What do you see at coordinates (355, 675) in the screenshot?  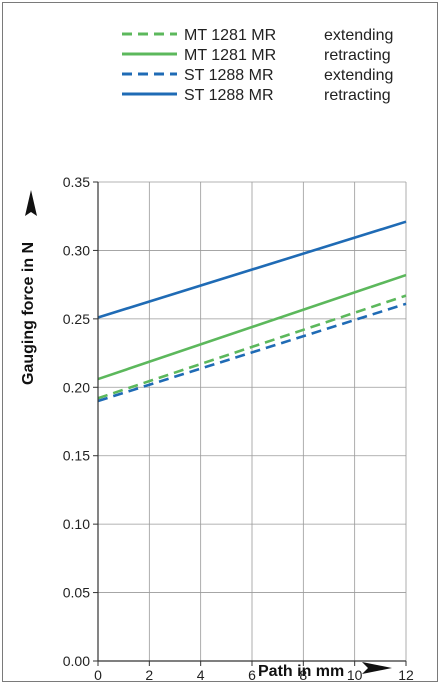 I see `x-tick-label: 10` at bounding box center [355, 675].